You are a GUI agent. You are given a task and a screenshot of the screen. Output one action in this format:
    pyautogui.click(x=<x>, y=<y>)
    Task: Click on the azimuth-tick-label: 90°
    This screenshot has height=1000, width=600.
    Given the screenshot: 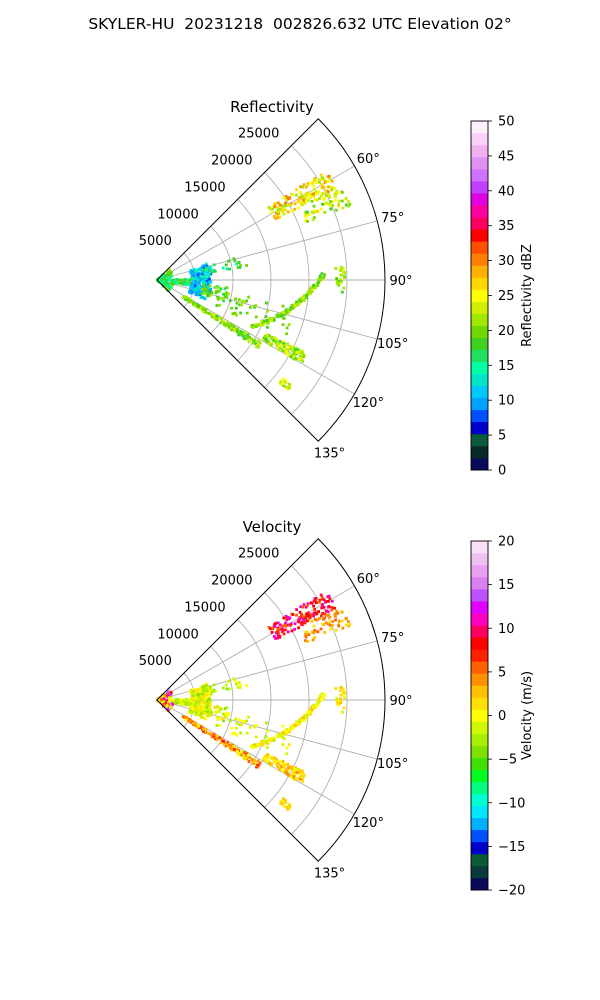 What is the action you would take?
    pyautogui.click(x=400, y=701)
    